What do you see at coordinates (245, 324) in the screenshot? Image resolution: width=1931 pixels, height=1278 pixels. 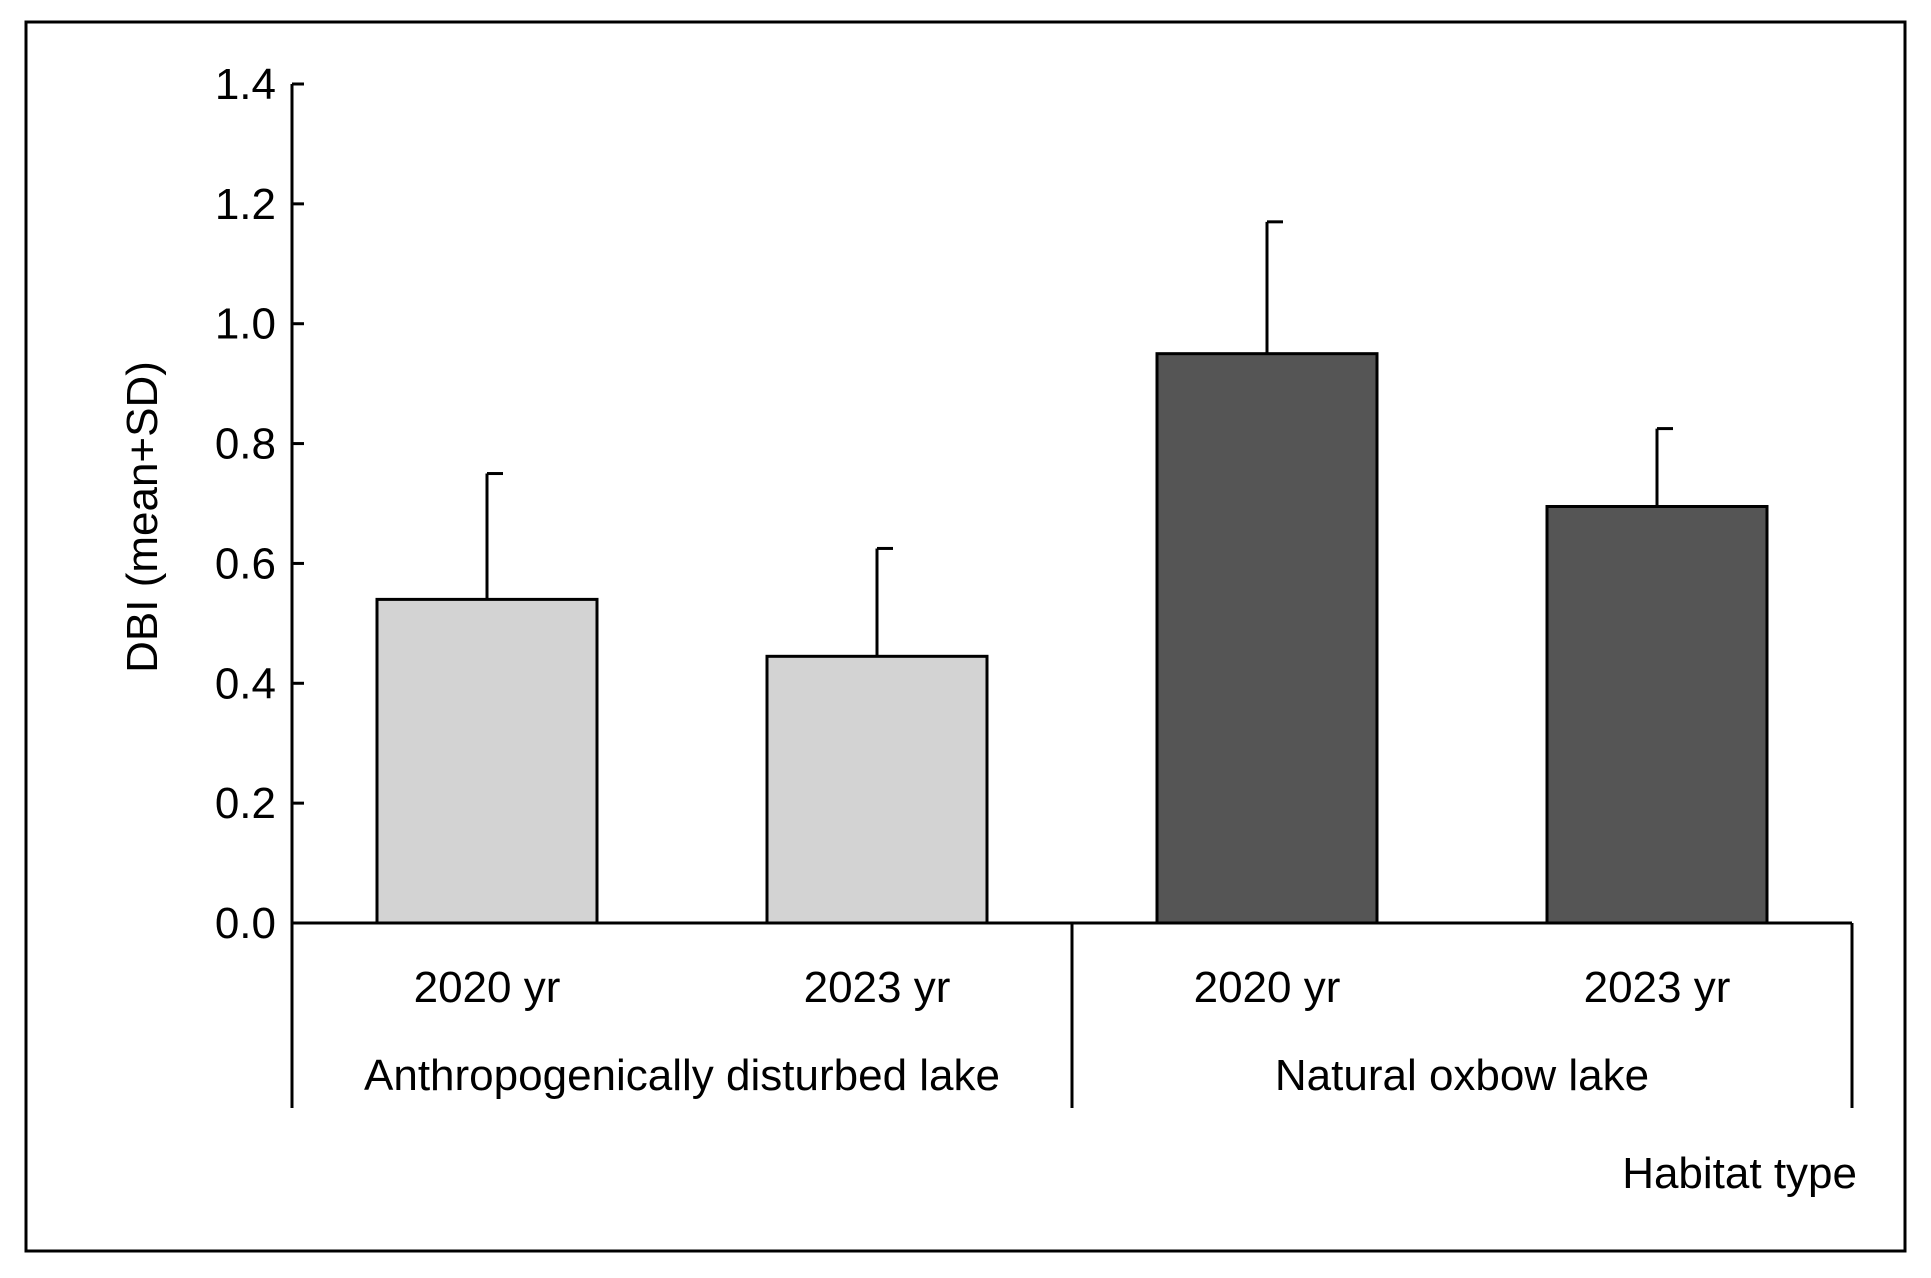 I see `y-tick-label: 1.0` at bounding box center [245, 324].